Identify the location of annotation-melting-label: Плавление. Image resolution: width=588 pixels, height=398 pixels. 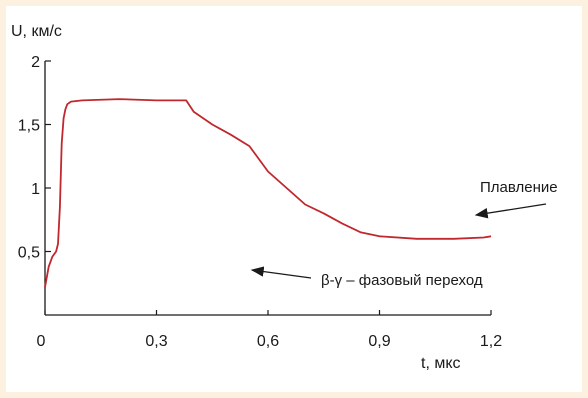
(519, 187).